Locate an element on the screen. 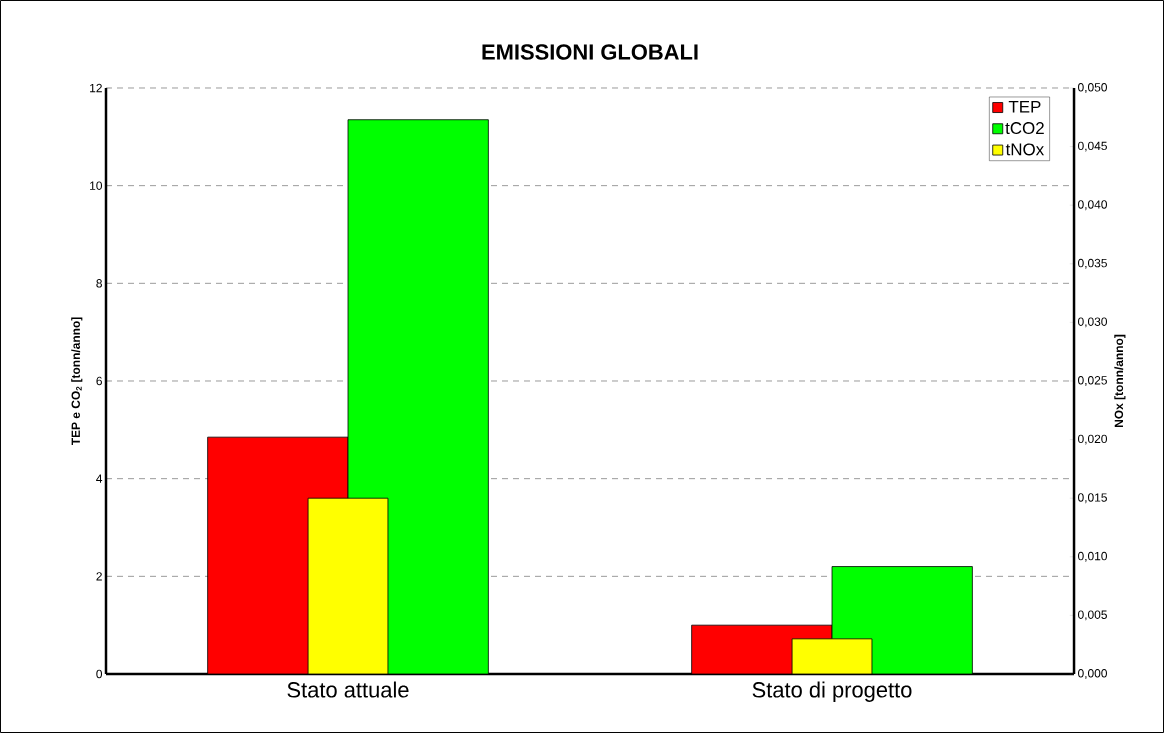  y2-tick-label: 0,030 is located at coordinates (1092, 322).